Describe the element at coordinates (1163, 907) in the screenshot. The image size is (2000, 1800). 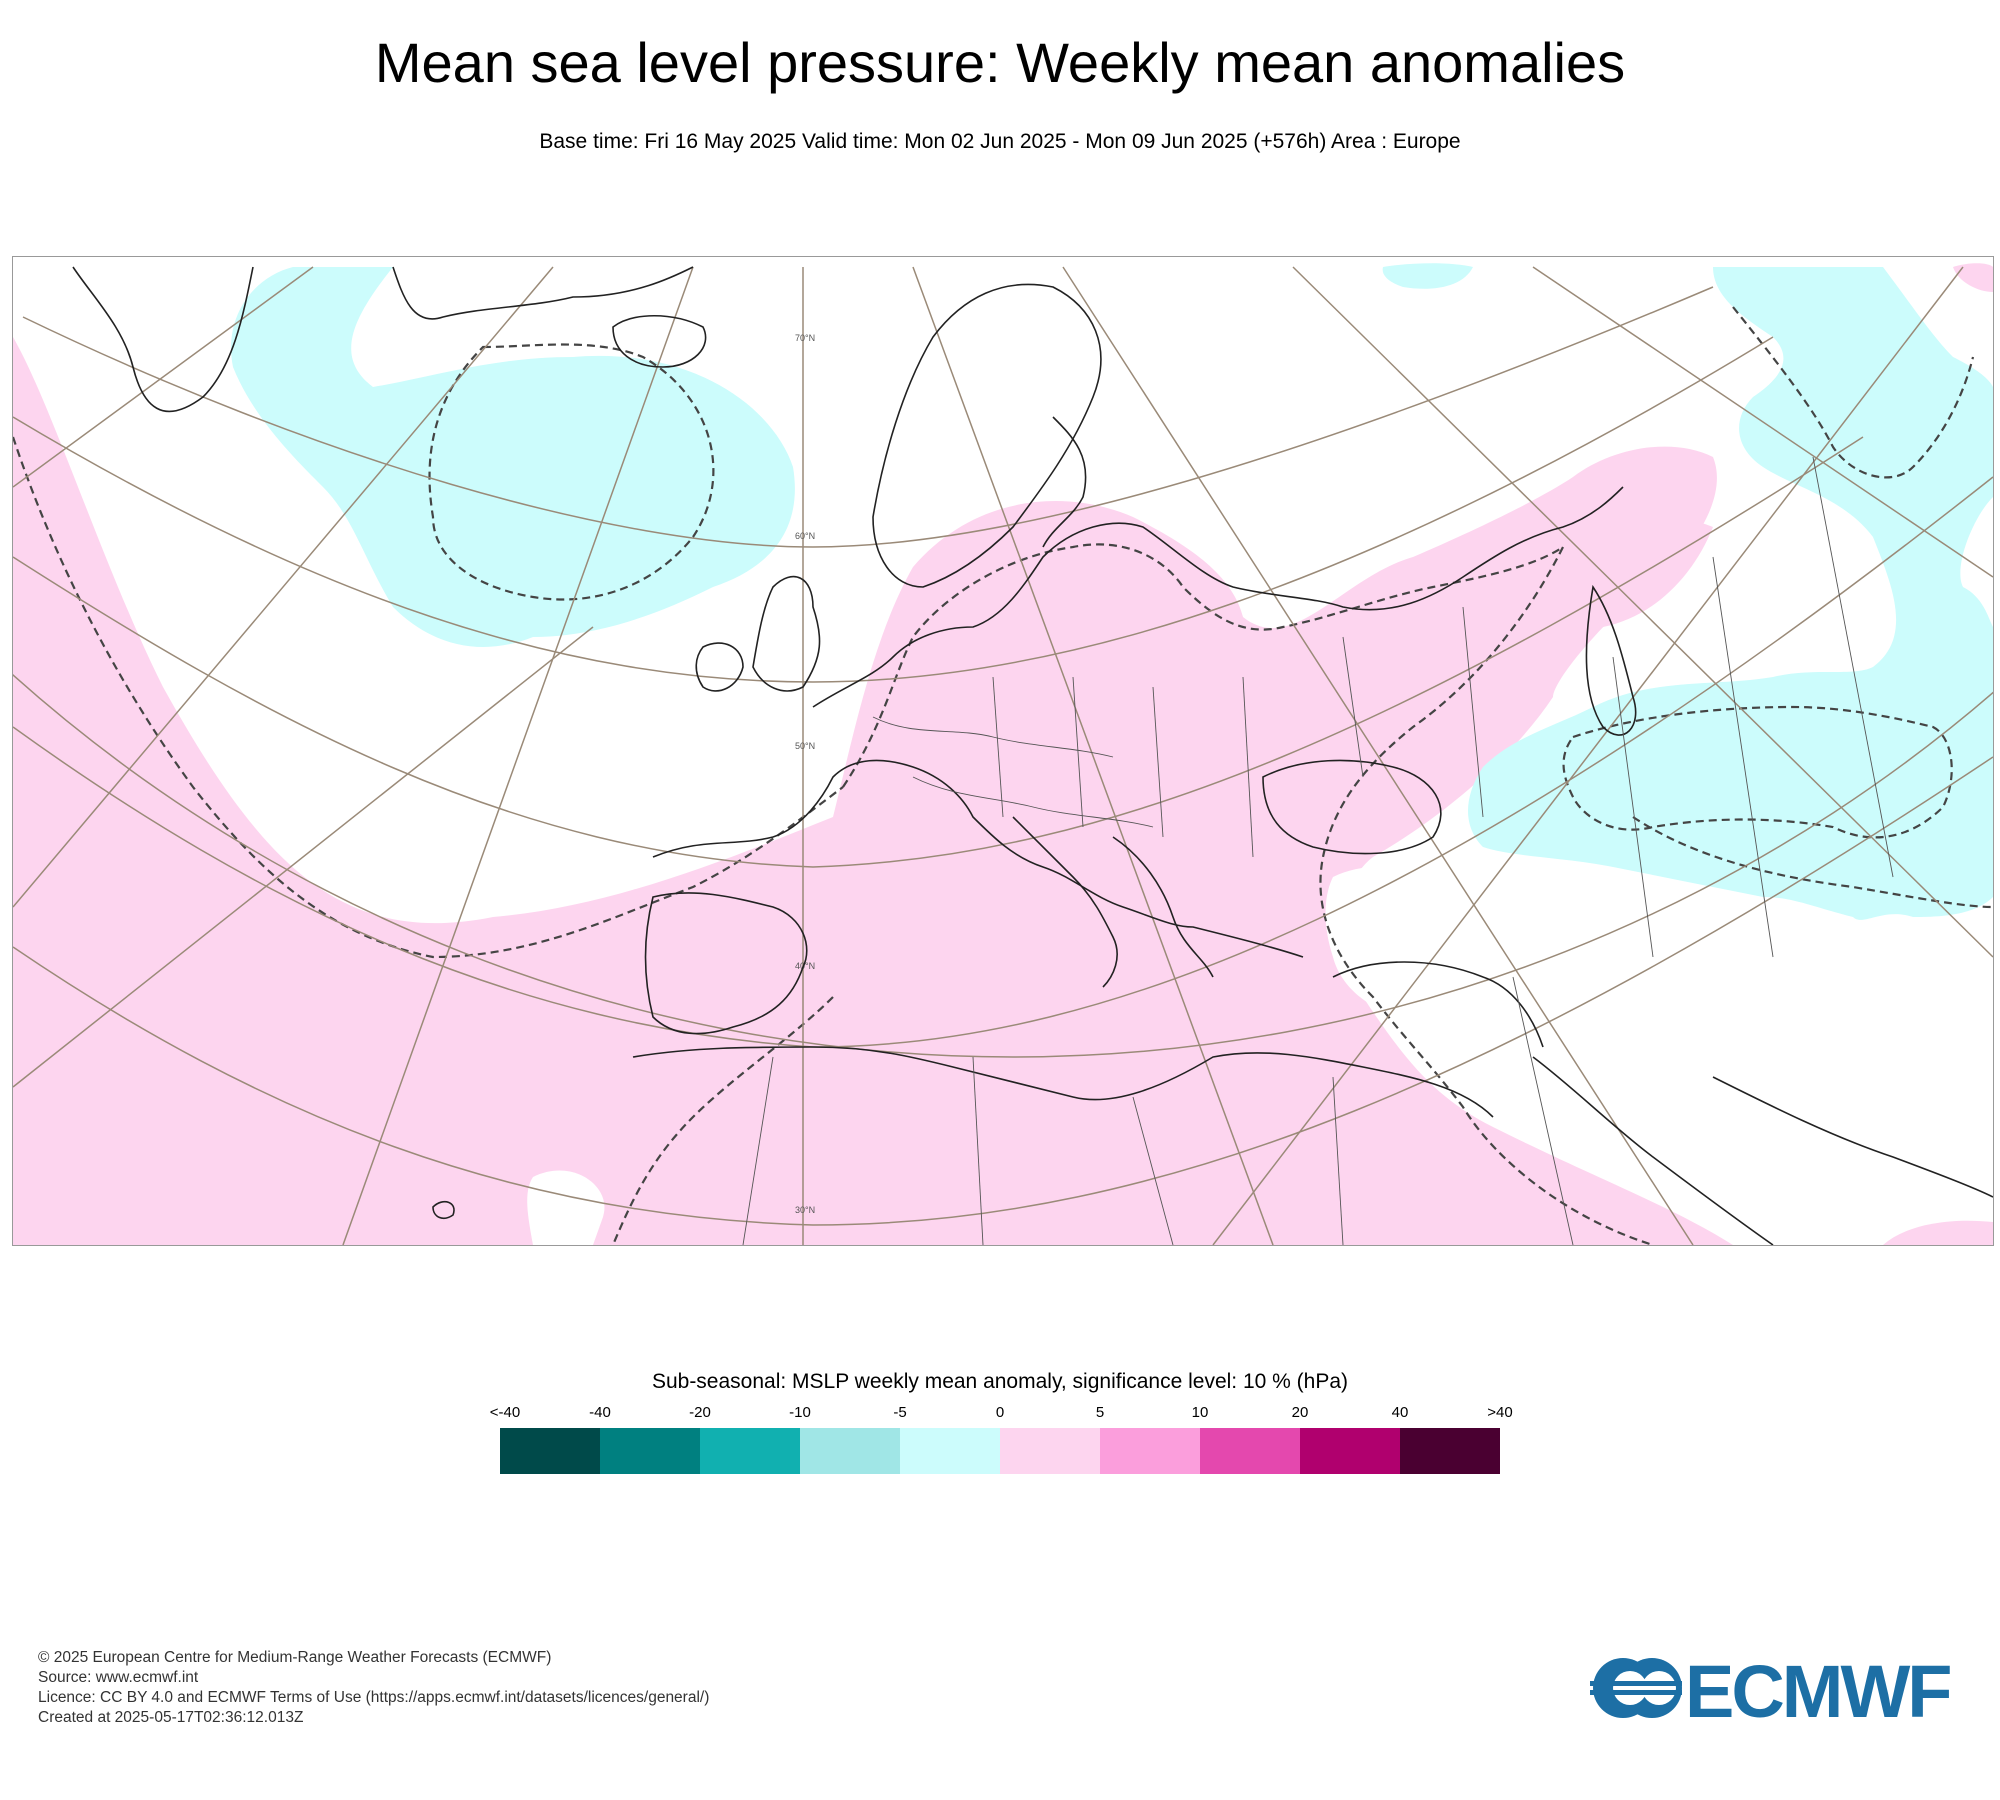
I see `balkans-coast` at that location.